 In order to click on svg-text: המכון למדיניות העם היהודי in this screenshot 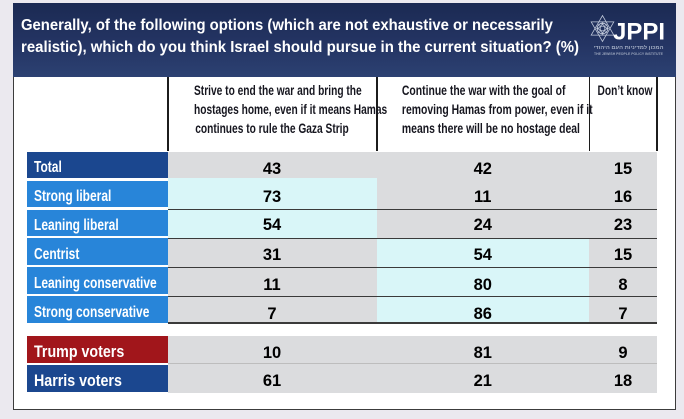, I will do `click(629, 48)`.